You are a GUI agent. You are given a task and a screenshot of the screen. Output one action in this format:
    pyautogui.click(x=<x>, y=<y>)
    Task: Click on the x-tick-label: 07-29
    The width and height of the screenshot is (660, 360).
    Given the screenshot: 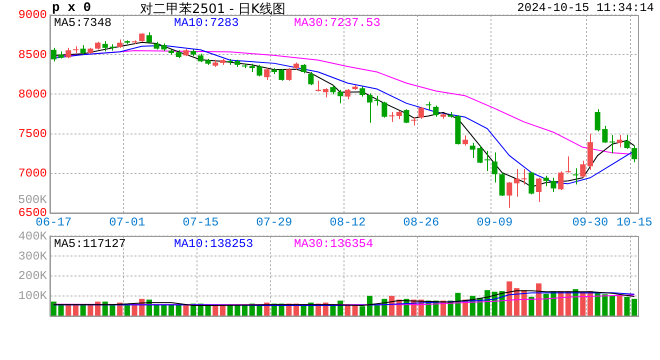 What is the action you would take?
    pyautogui.click(x=274, y=222)
    